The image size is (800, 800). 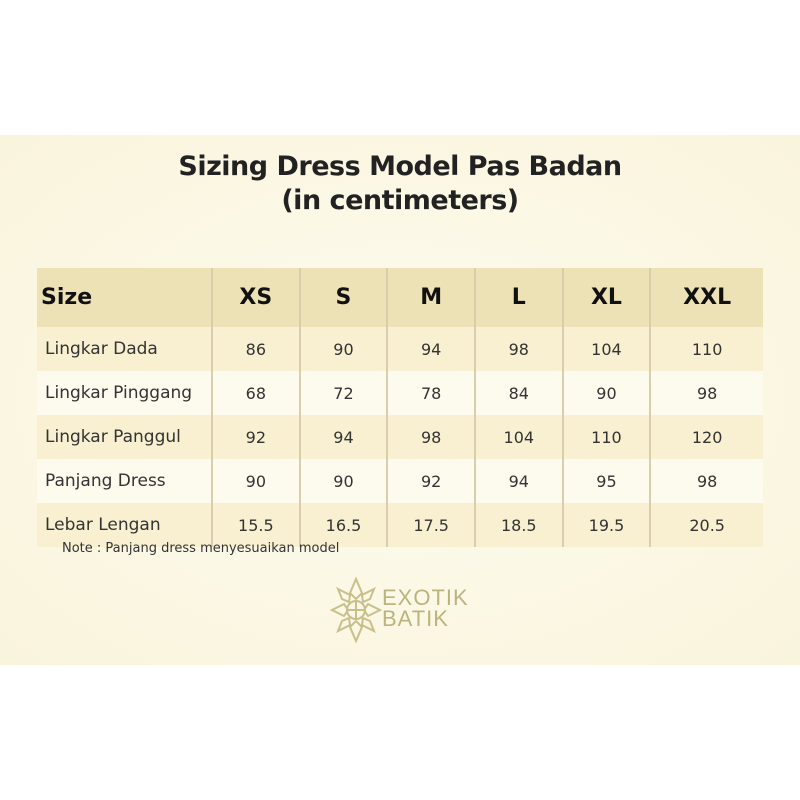 What do you see at coordinates (125, 481) in the screenshot?
I see `measurement-label: Panjang Dress` at bounding box center [125, 481].